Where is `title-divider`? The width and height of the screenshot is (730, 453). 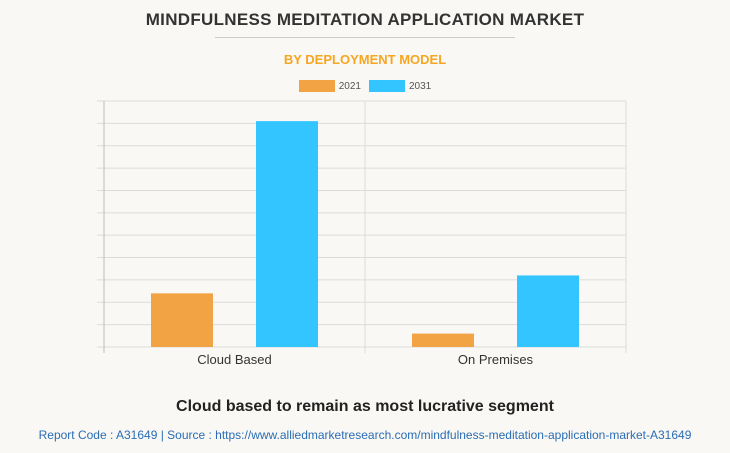
title-divider is located at coordinates (365, 37).